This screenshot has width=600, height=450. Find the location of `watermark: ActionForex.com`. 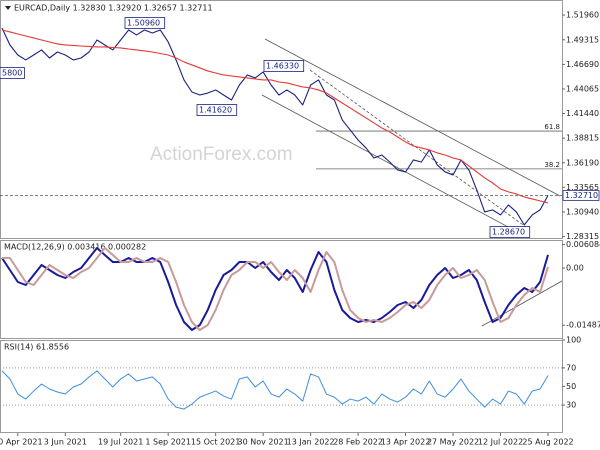

watermark: ActionForex.com is located at coordinates (221, 154).